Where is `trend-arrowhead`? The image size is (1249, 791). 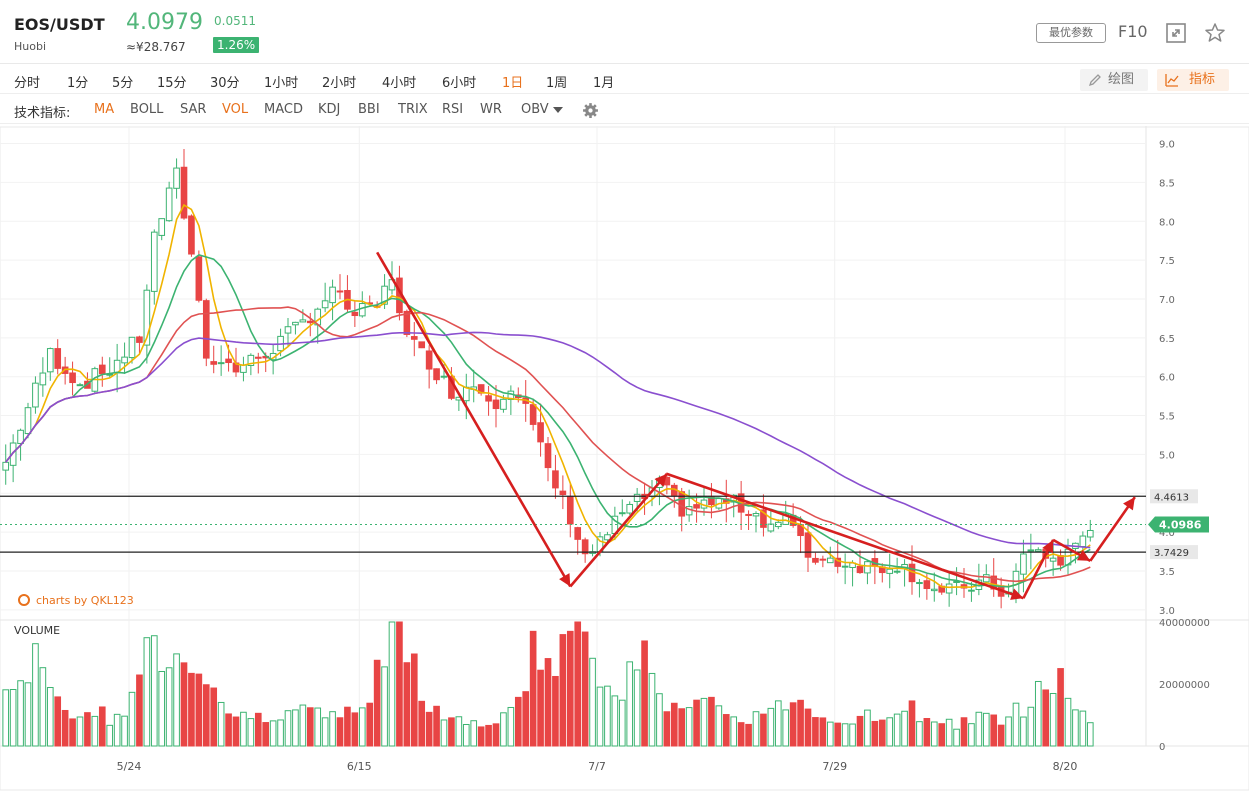
trend-arrowhead is located at coordinates (1048, 546).